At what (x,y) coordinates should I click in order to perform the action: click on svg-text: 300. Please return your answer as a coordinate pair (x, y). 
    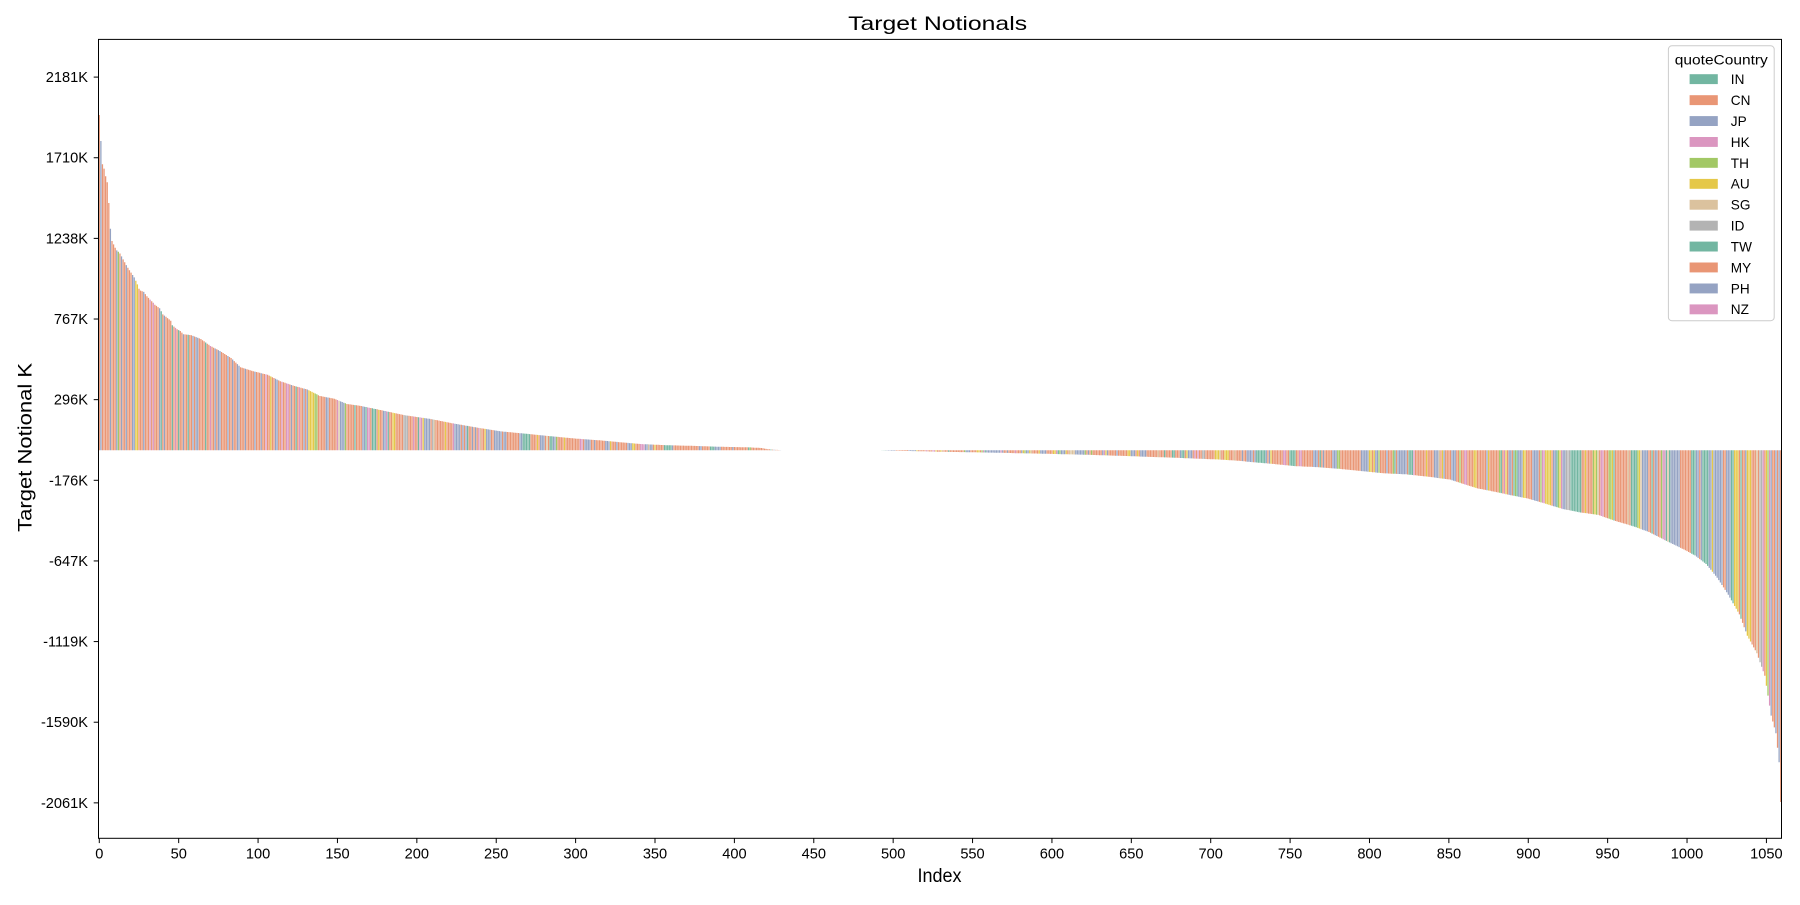
    Looking at the image, I should click on (575, 855).